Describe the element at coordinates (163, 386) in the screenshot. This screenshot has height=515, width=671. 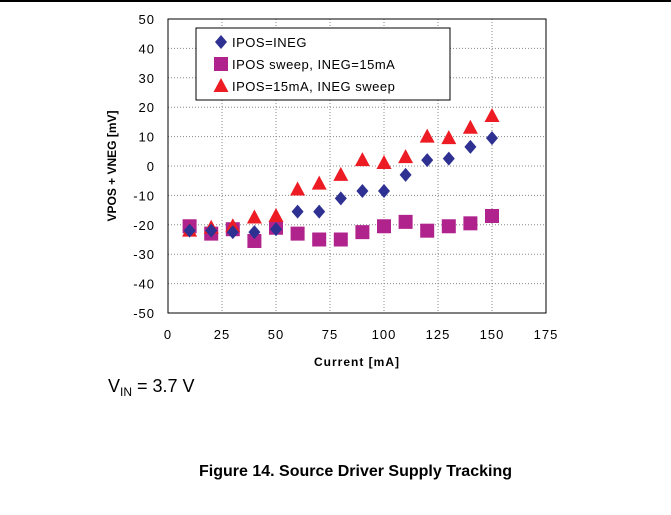
I see `vin-value: = 3.7 V` at that location.